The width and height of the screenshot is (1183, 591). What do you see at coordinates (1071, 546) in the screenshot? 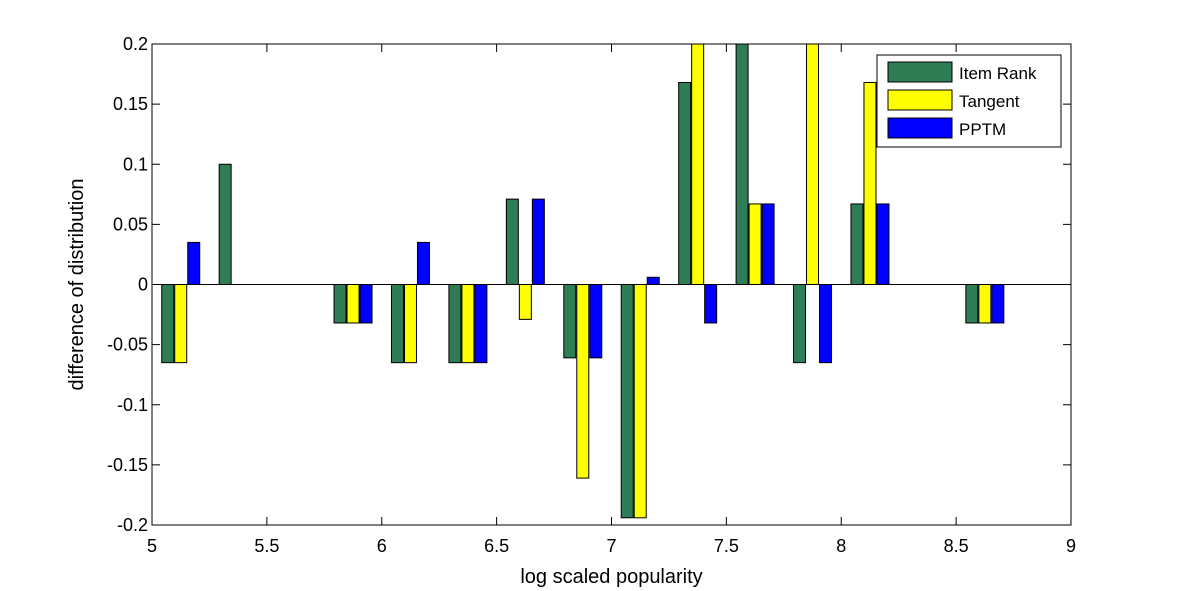
I see `x-tick-label: 9` at bounding box center [1071, 546].